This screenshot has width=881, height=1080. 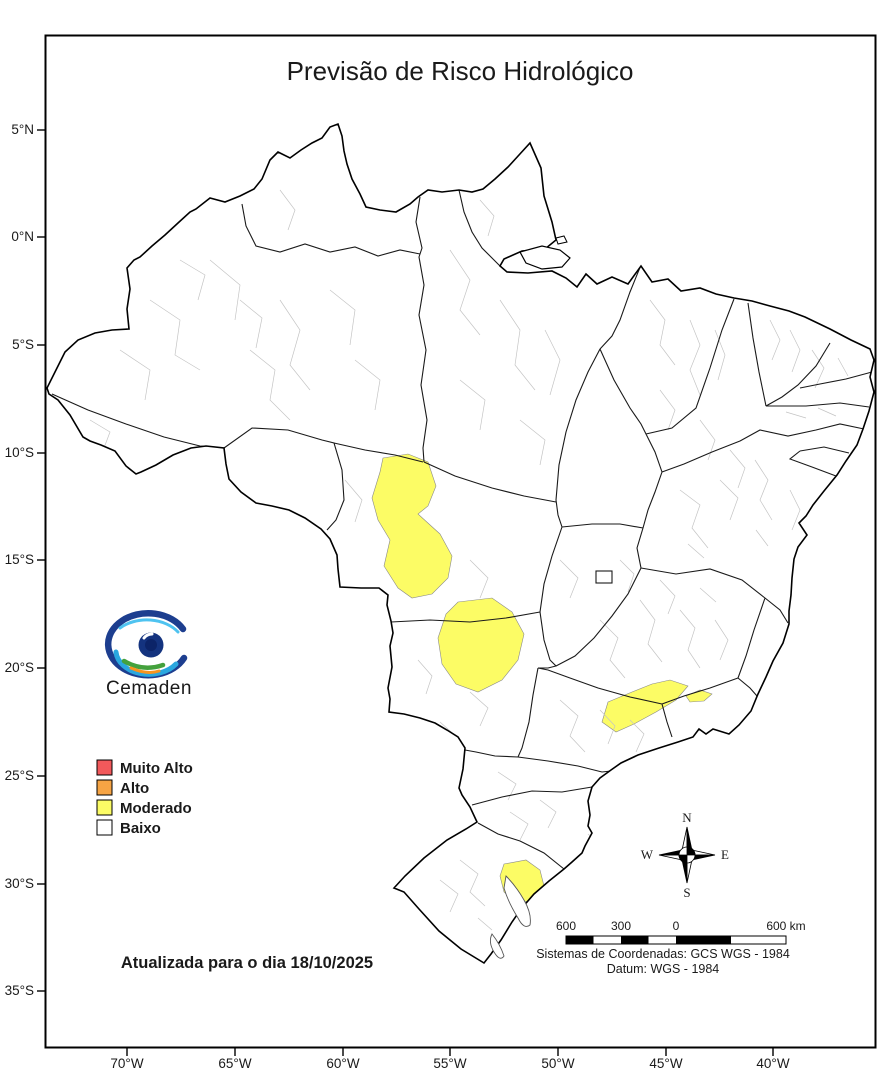 I want to click on latitude-label: 20°S, so click(x=19, y=667).